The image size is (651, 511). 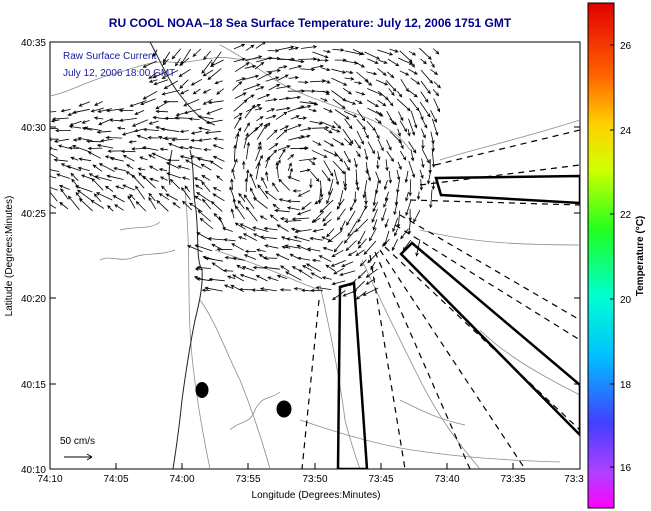 What do you see at coordinates (78, 457) in the screenshot?
I see `scale-arrow` at bounding box center [78, 457].